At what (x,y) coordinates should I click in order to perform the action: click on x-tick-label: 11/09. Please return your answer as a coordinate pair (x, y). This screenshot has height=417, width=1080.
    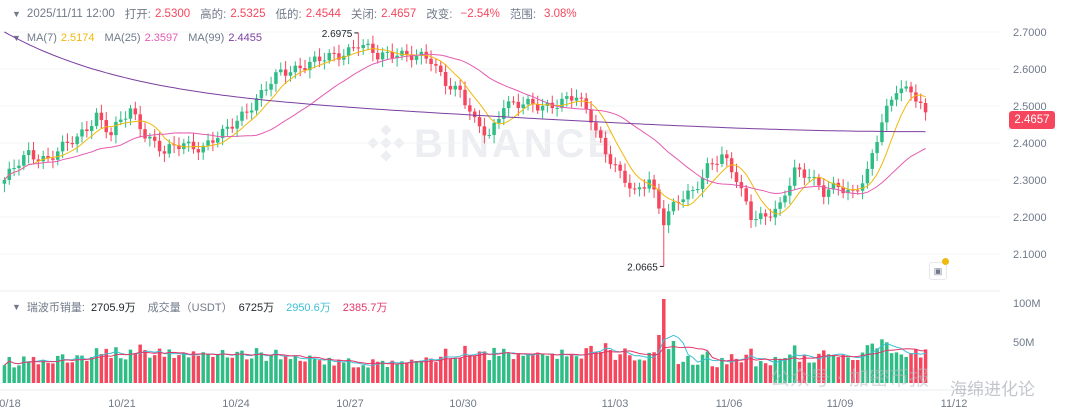
    Looking at the image, I should click on (840, 404).